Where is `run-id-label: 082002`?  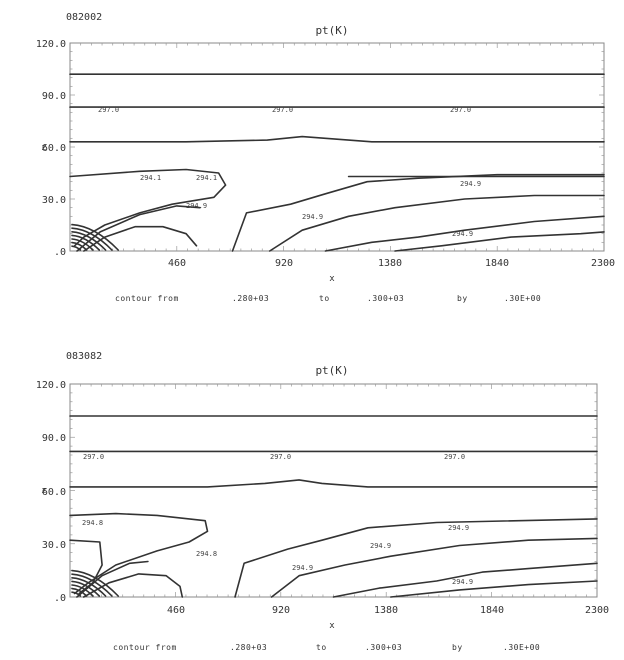
run-id-label: 082002 is located at coordinates (84, 17).